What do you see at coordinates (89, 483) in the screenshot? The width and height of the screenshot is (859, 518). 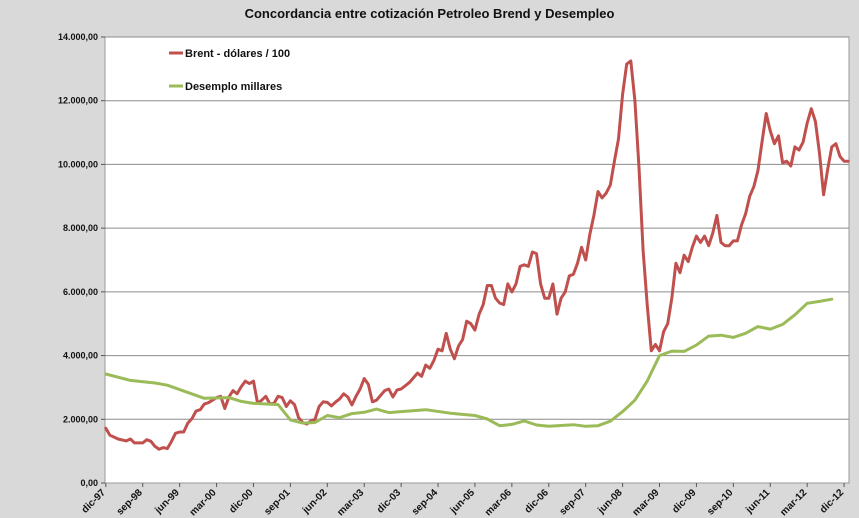 I see `y-tick-label: 0,00` at bounding box center [89, 483].